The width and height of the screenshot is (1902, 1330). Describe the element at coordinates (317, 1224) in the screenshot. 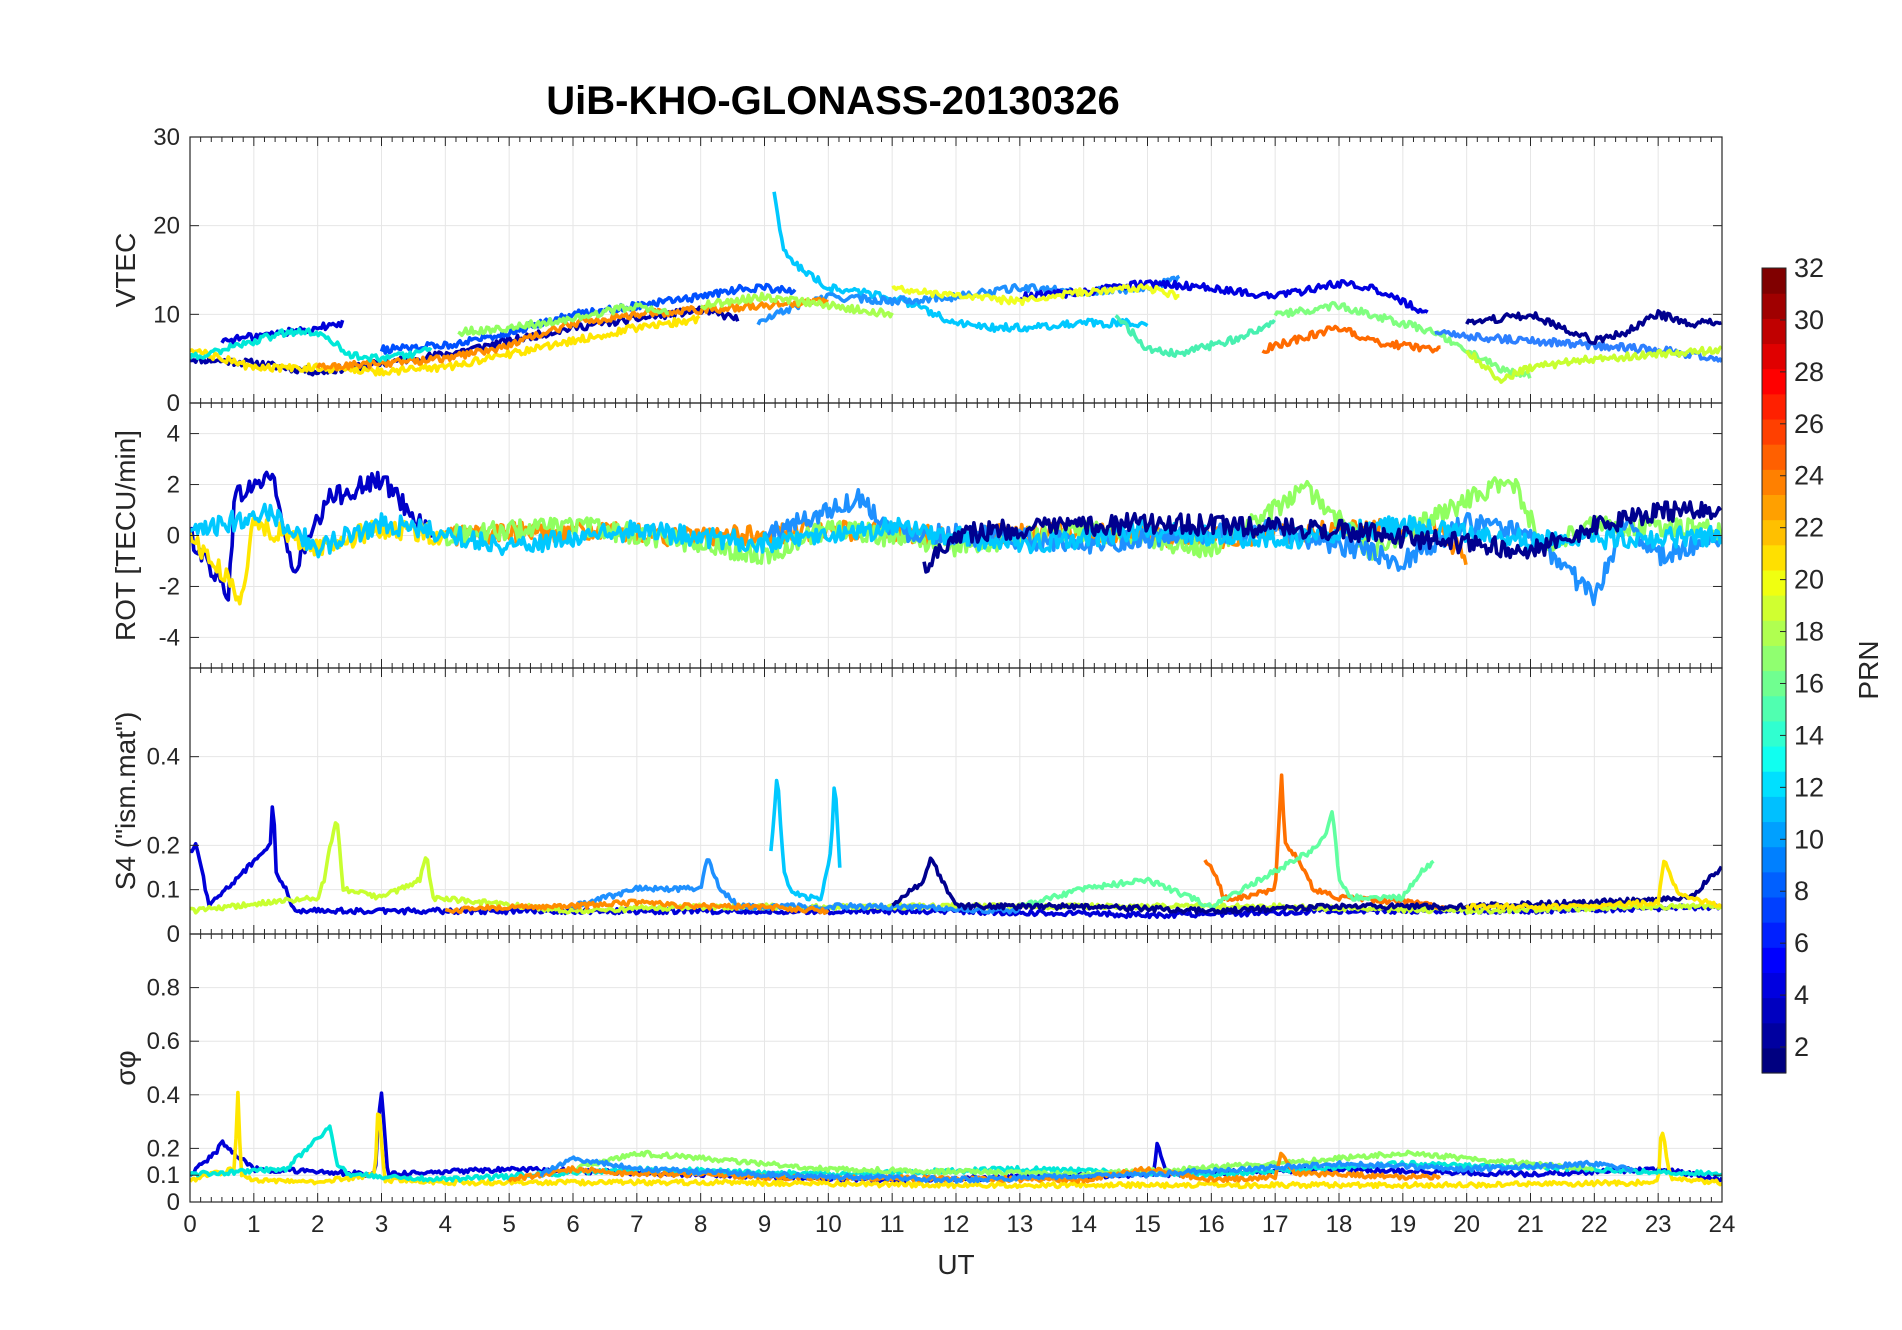

I see `x-tick-label: 2` at that location.